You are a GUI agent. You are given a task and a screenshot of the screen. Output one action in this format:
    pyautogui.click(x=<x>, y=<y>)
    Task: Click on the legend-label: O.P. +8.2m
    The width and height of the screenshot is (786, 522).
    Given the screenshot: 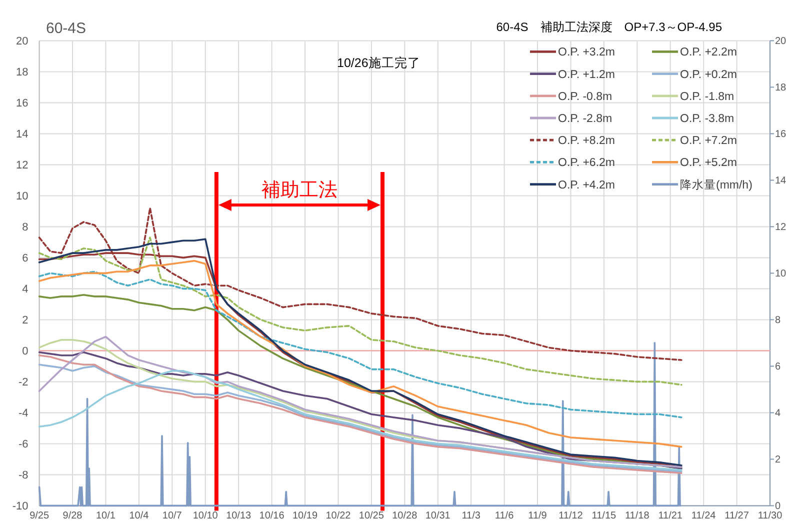 What is the action you would take?
    pyautogui.click(x=587, y=141)
    